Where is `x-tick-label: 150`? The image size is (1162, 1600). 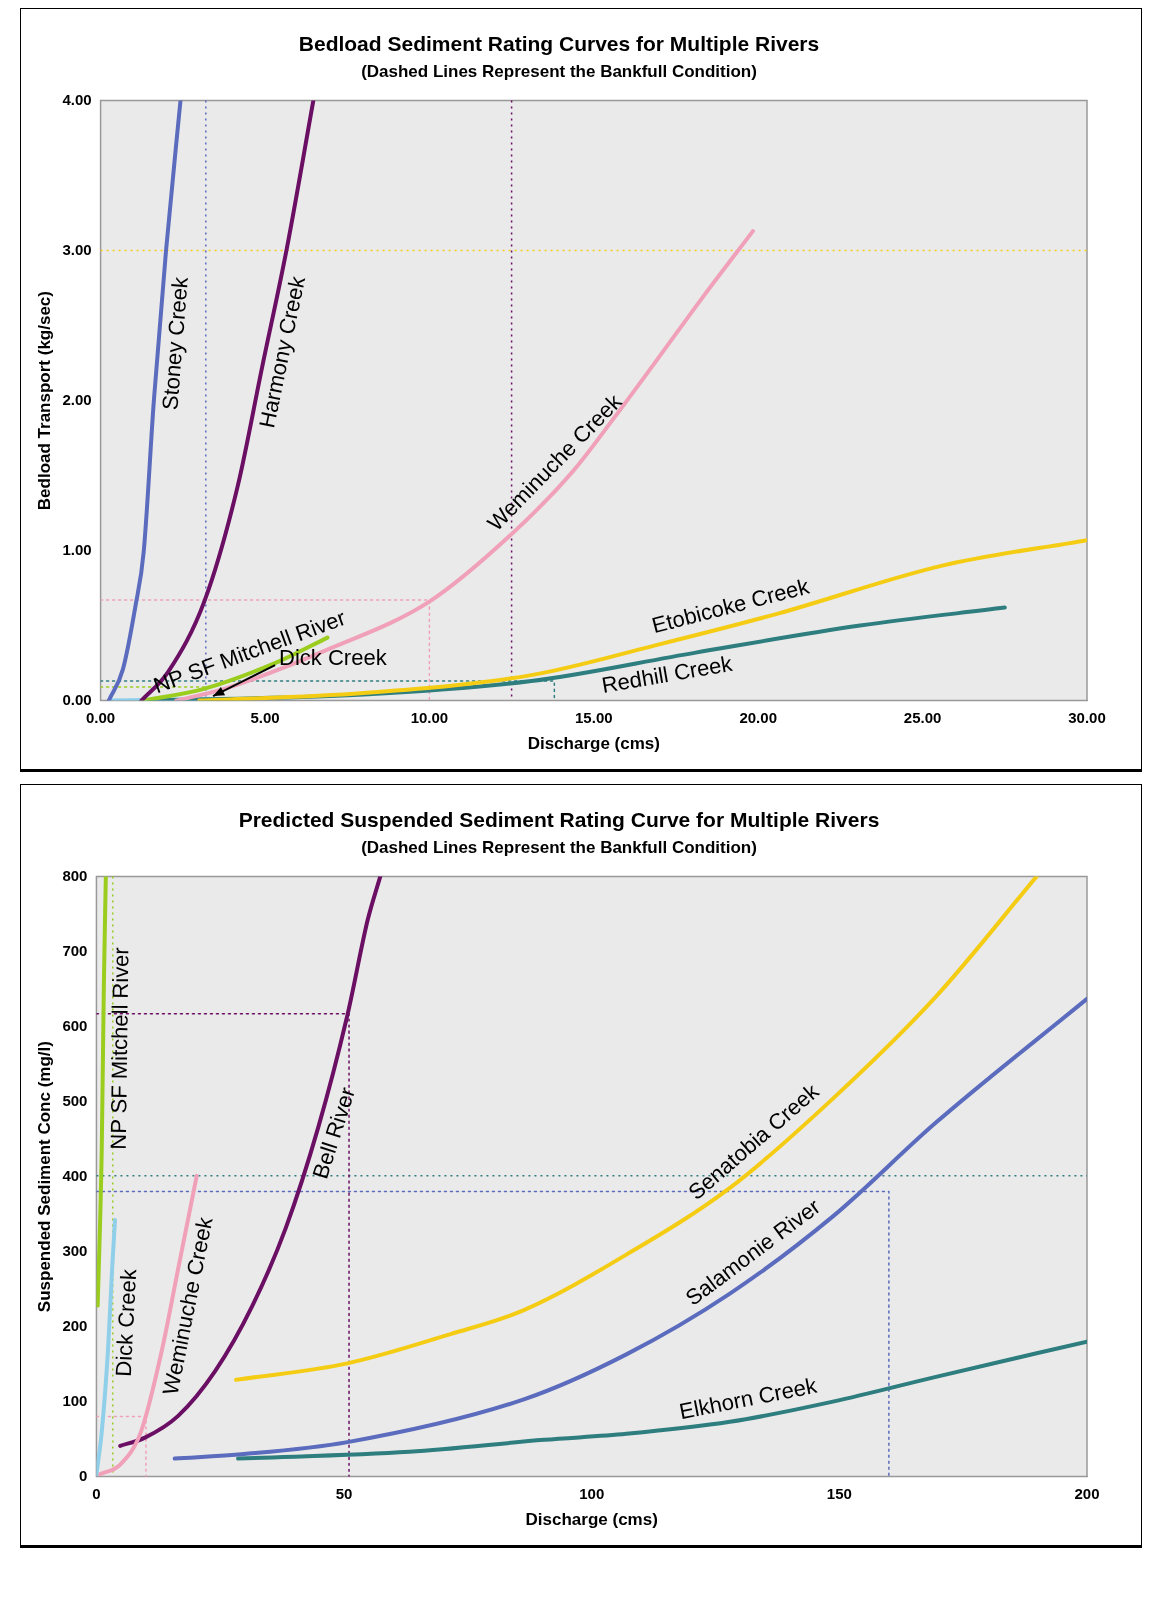 x-tick-label: 150 is located at coordinates (839, 1493).